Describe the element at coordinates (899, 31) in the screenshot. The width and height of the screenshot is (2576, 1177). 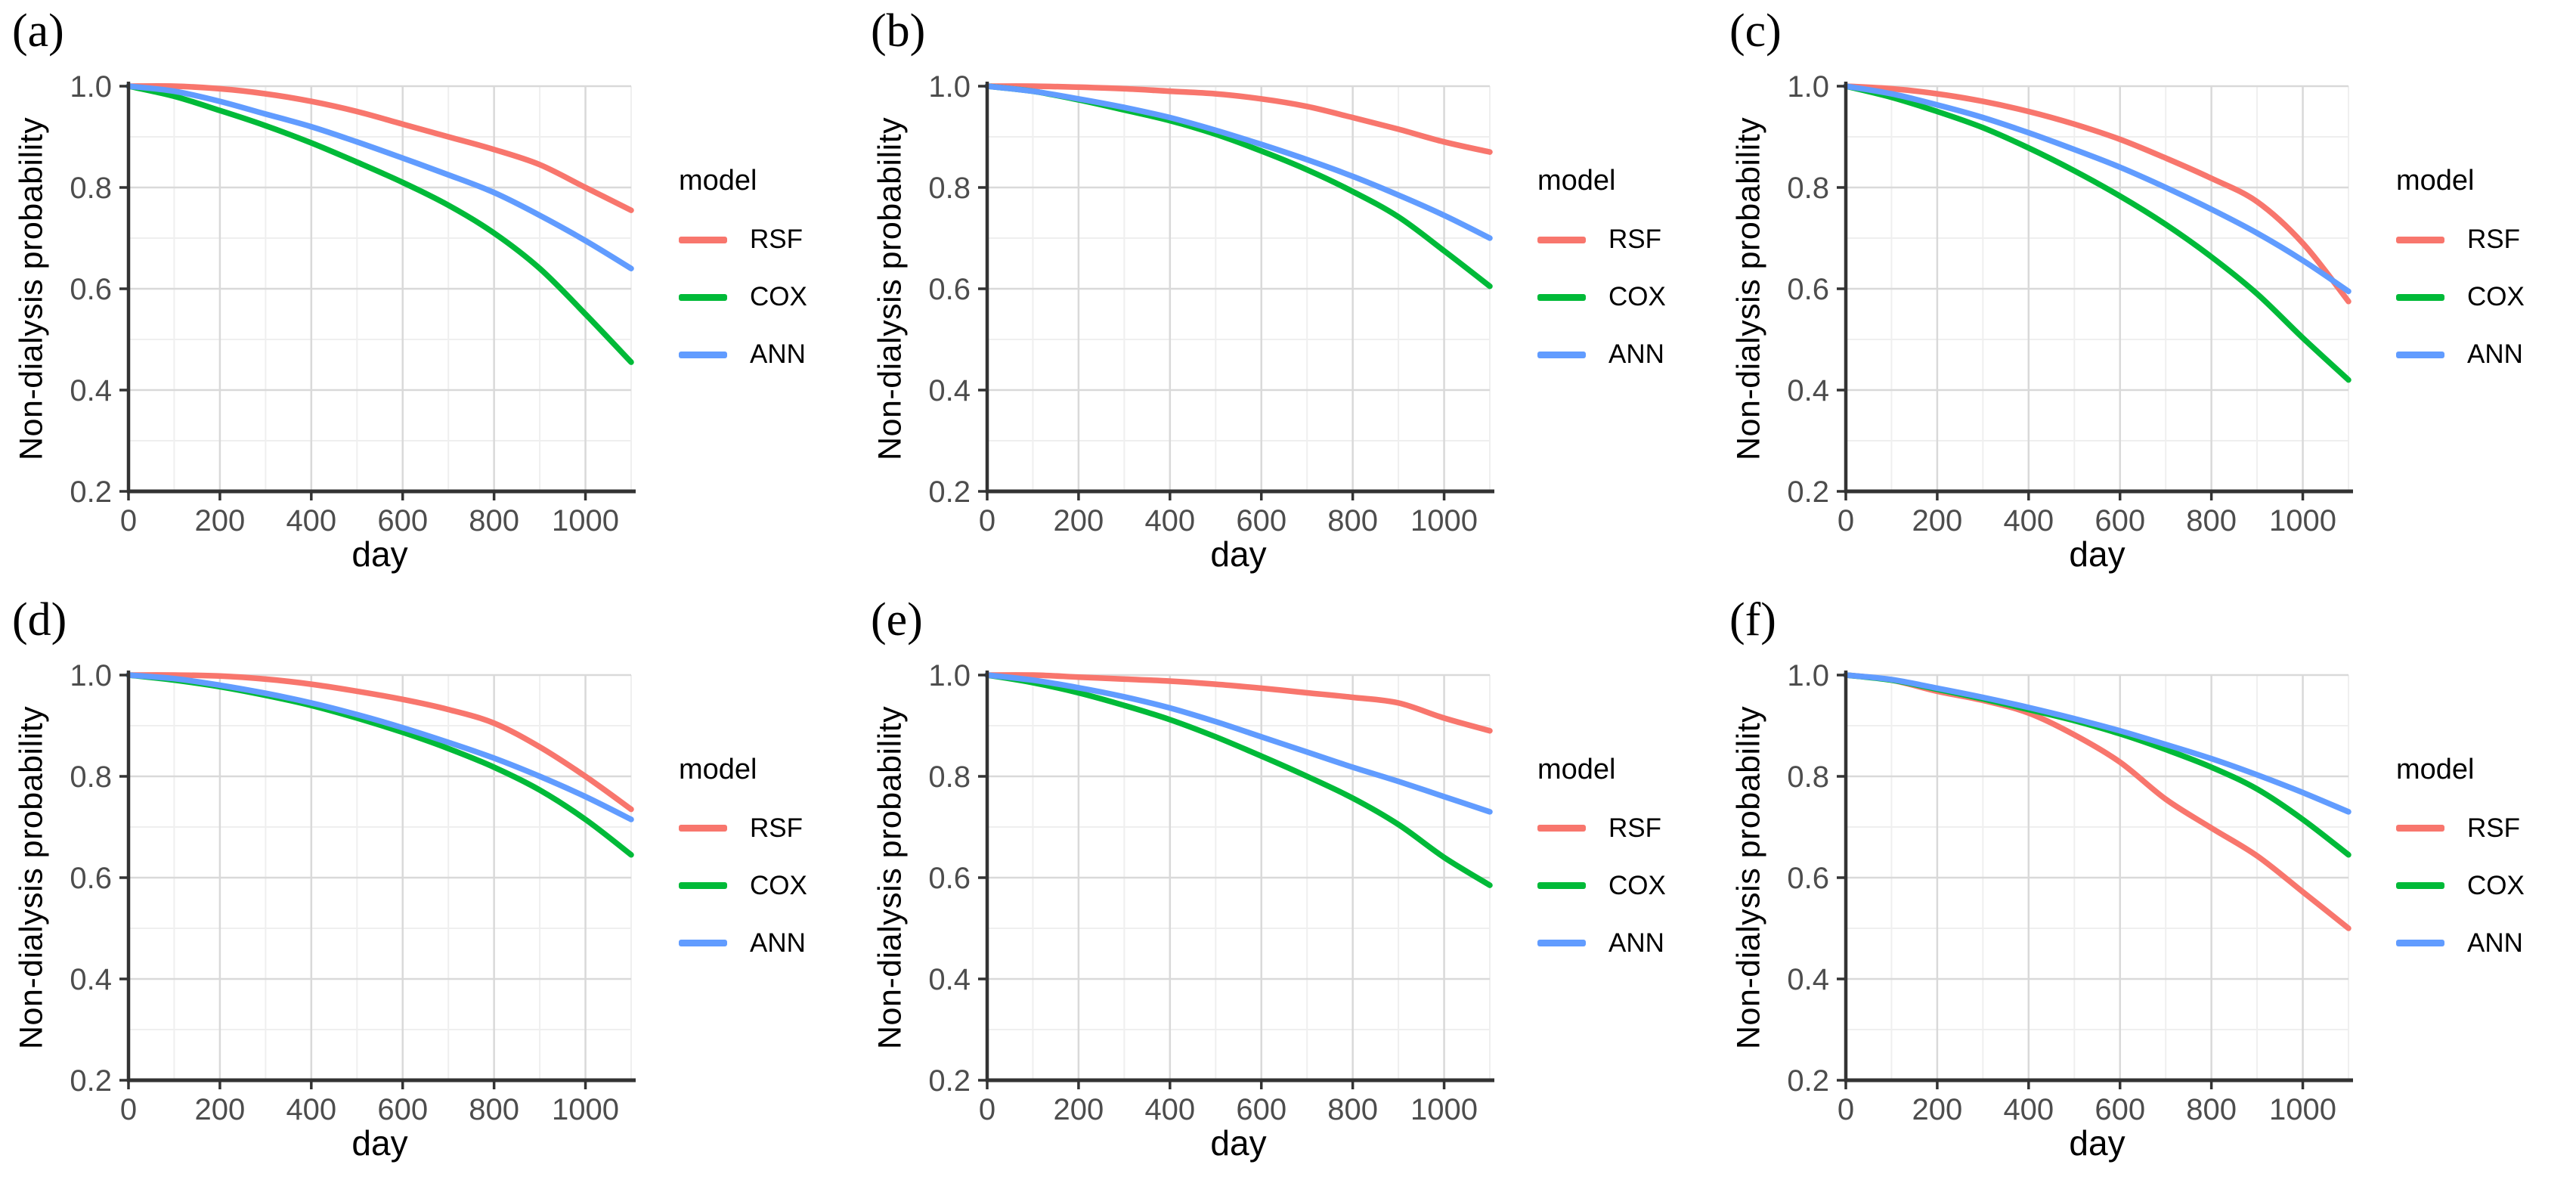
I see `panel-label: (b)` at that location.